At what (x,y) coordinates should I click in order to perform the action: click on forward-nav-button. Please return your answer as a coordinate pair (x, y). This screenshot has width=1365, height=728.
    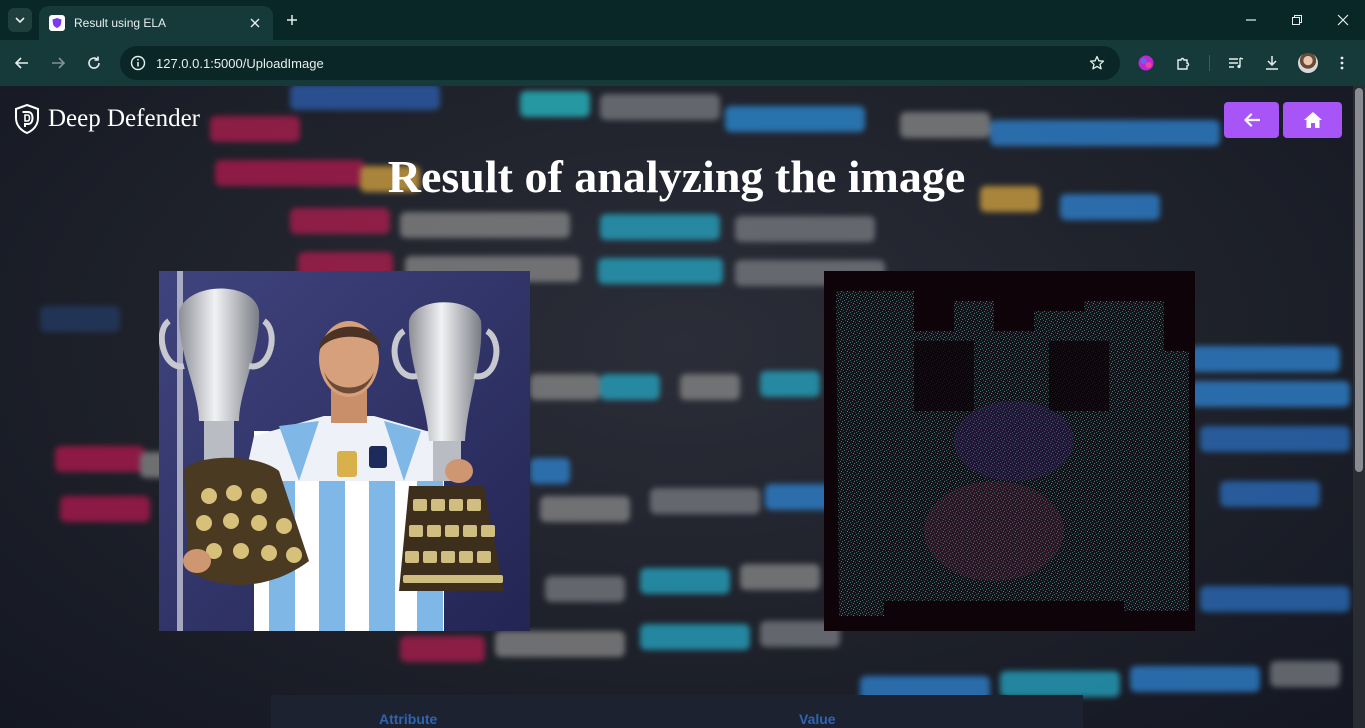
    Looking at the image, I should click on (58, 63).